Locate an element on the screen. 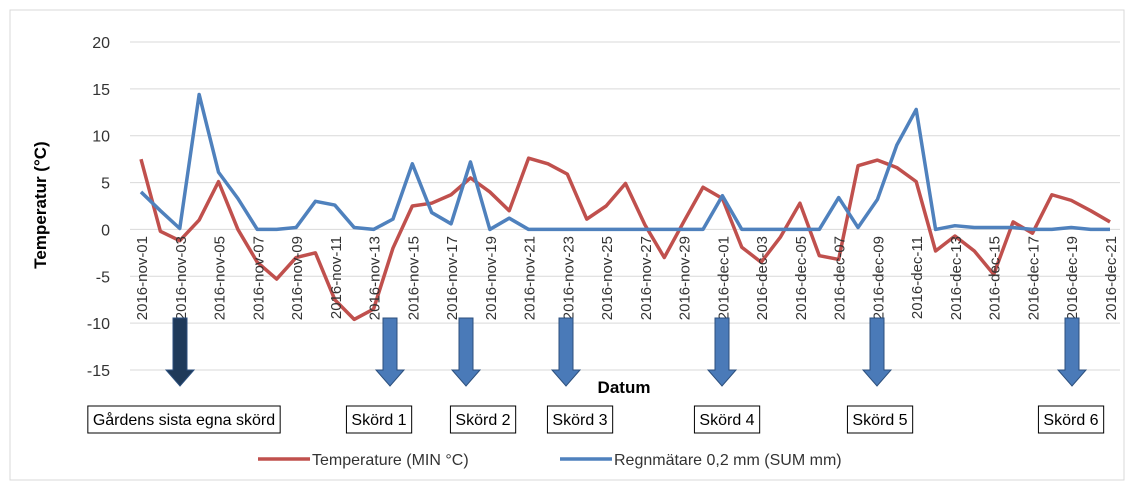  annotation-label: Skörd 5 is located at coordinates (879, 420).